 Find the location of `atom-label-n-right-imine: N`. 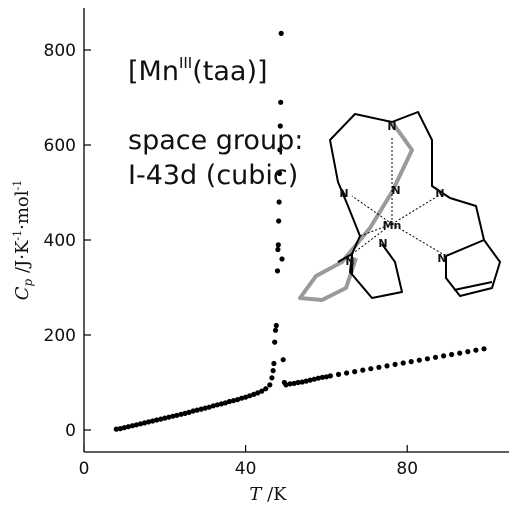

atom-label-n-right-imine: N is located at coordinates (439, 193).